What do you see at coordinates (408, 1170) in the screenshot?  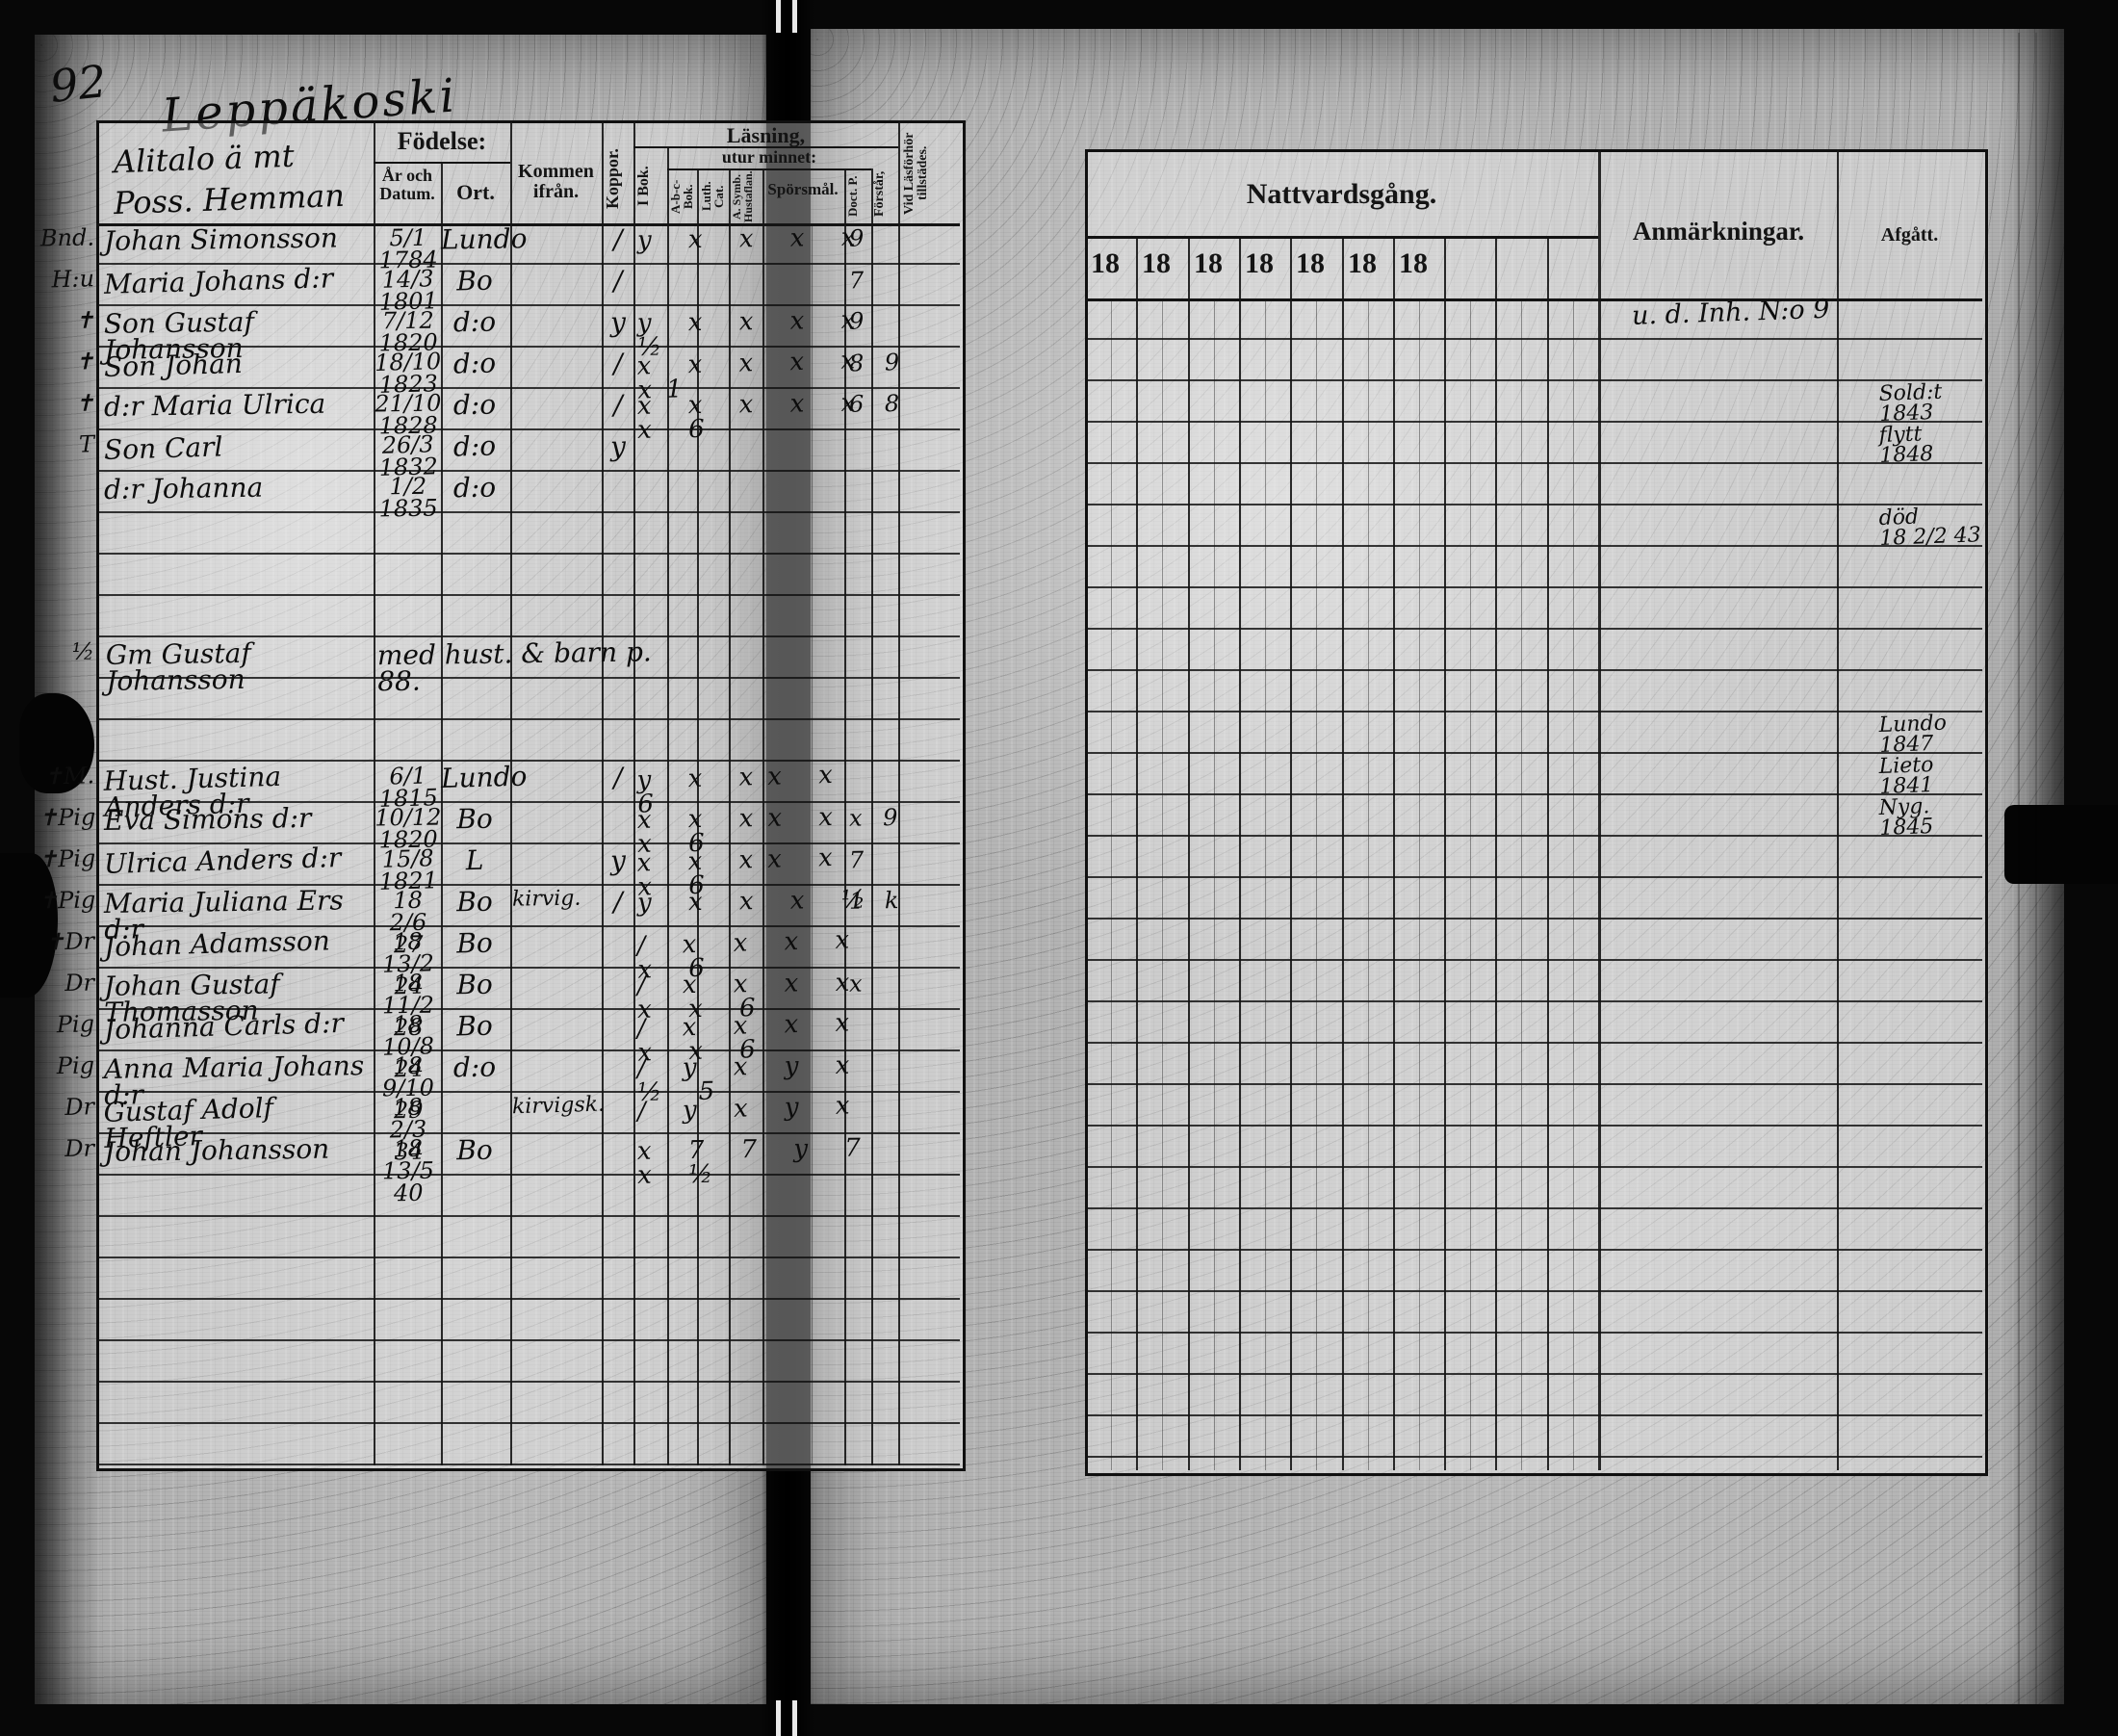 I see `birth-date: 18 13/5 40` at bounding box center [408, 1170].